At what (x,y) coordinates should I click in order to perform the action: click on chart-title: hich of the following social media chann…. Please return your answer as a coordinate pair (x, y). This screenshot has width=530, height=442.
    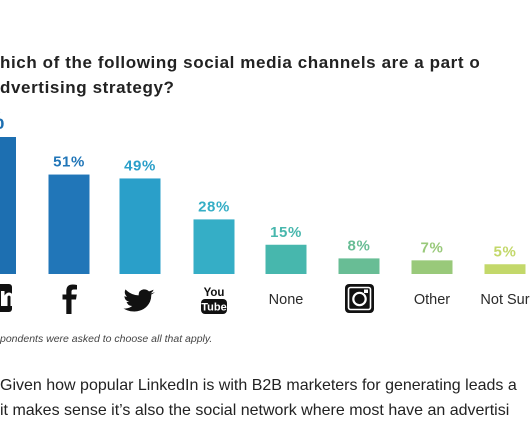
    Looking at the image, I should click on (265, 75).